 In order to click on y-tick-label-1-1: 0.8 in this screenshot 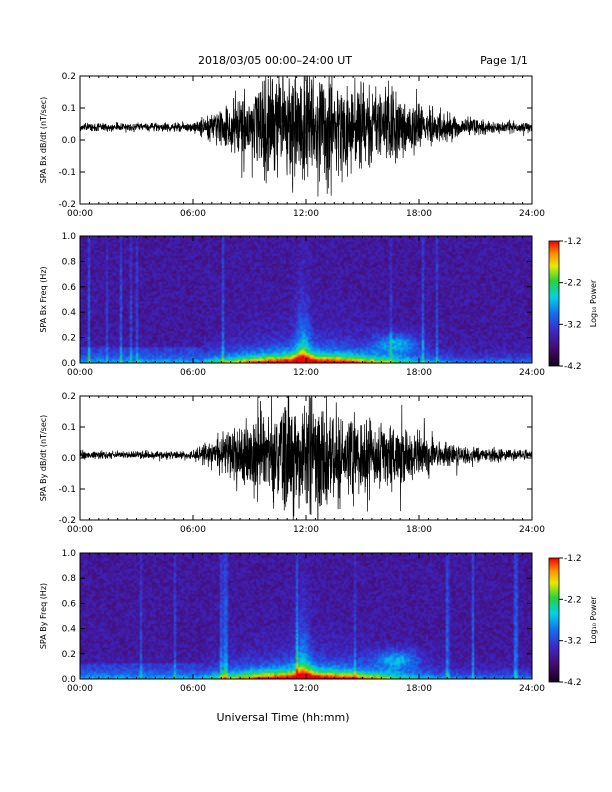, I will do `click(69, 262)`.